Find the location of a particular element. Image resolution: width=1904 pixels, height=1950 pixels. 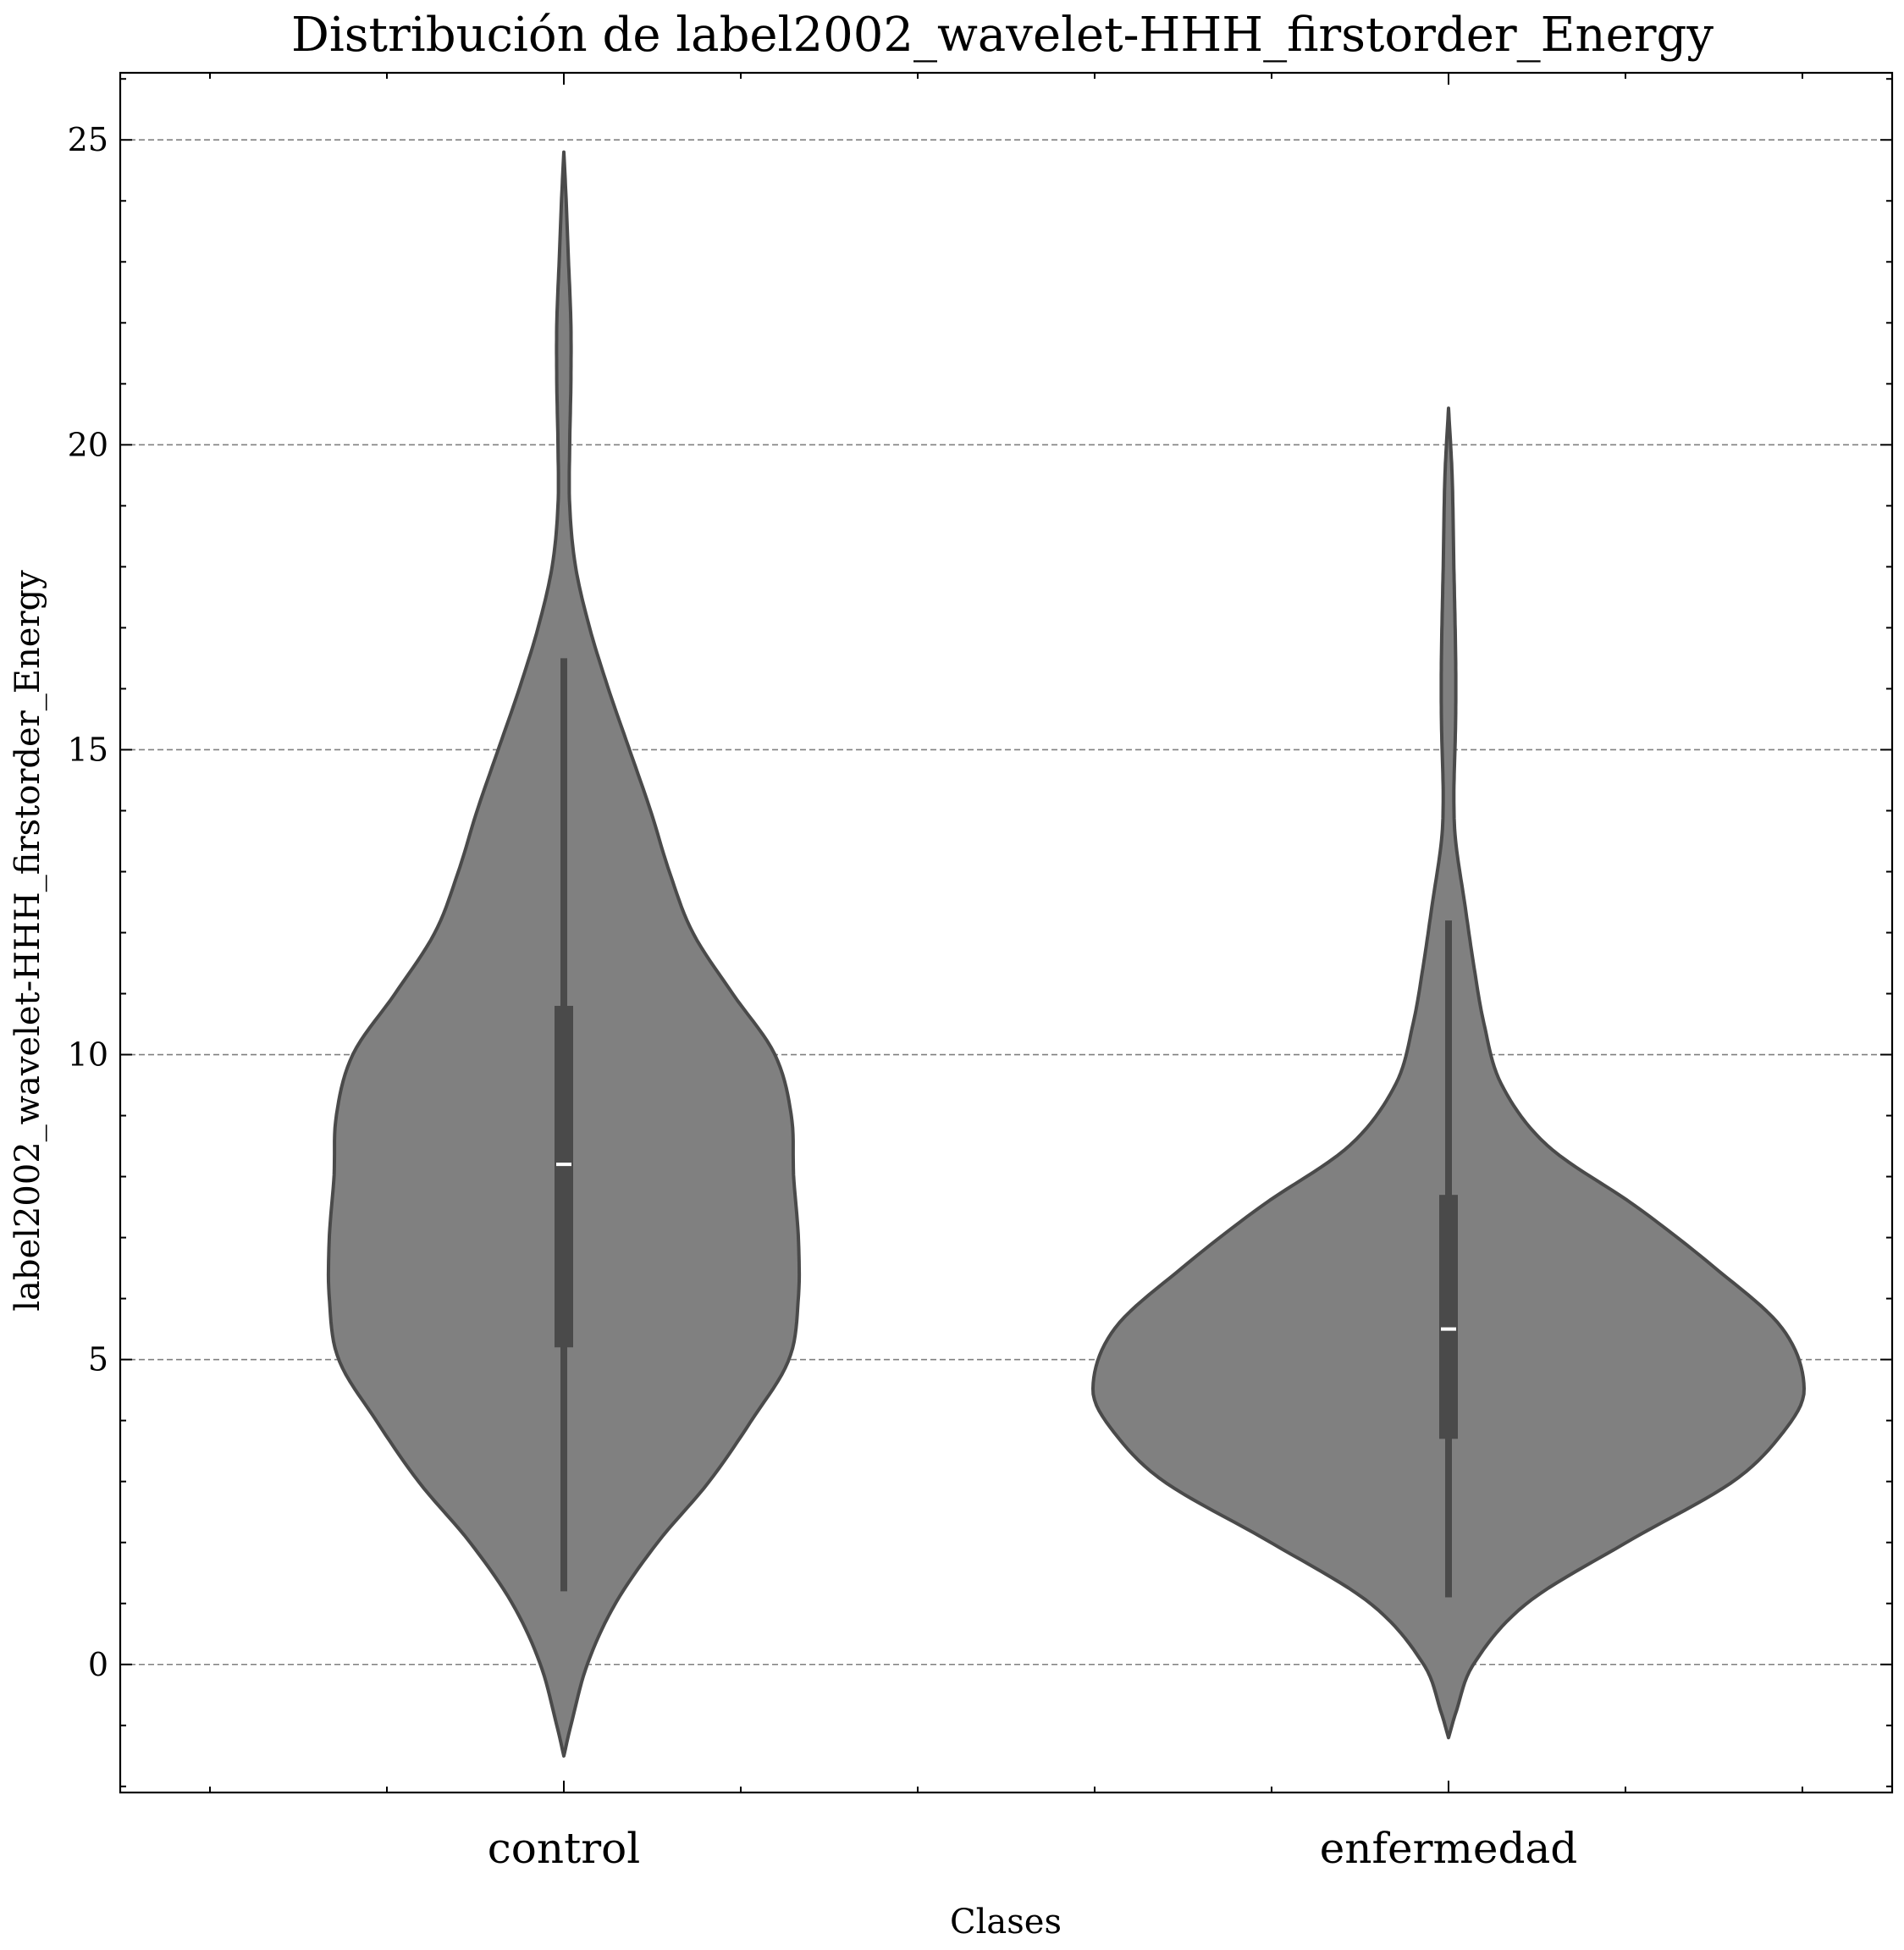

ytick-label-15: 15 is located at coordinates (88, 749).